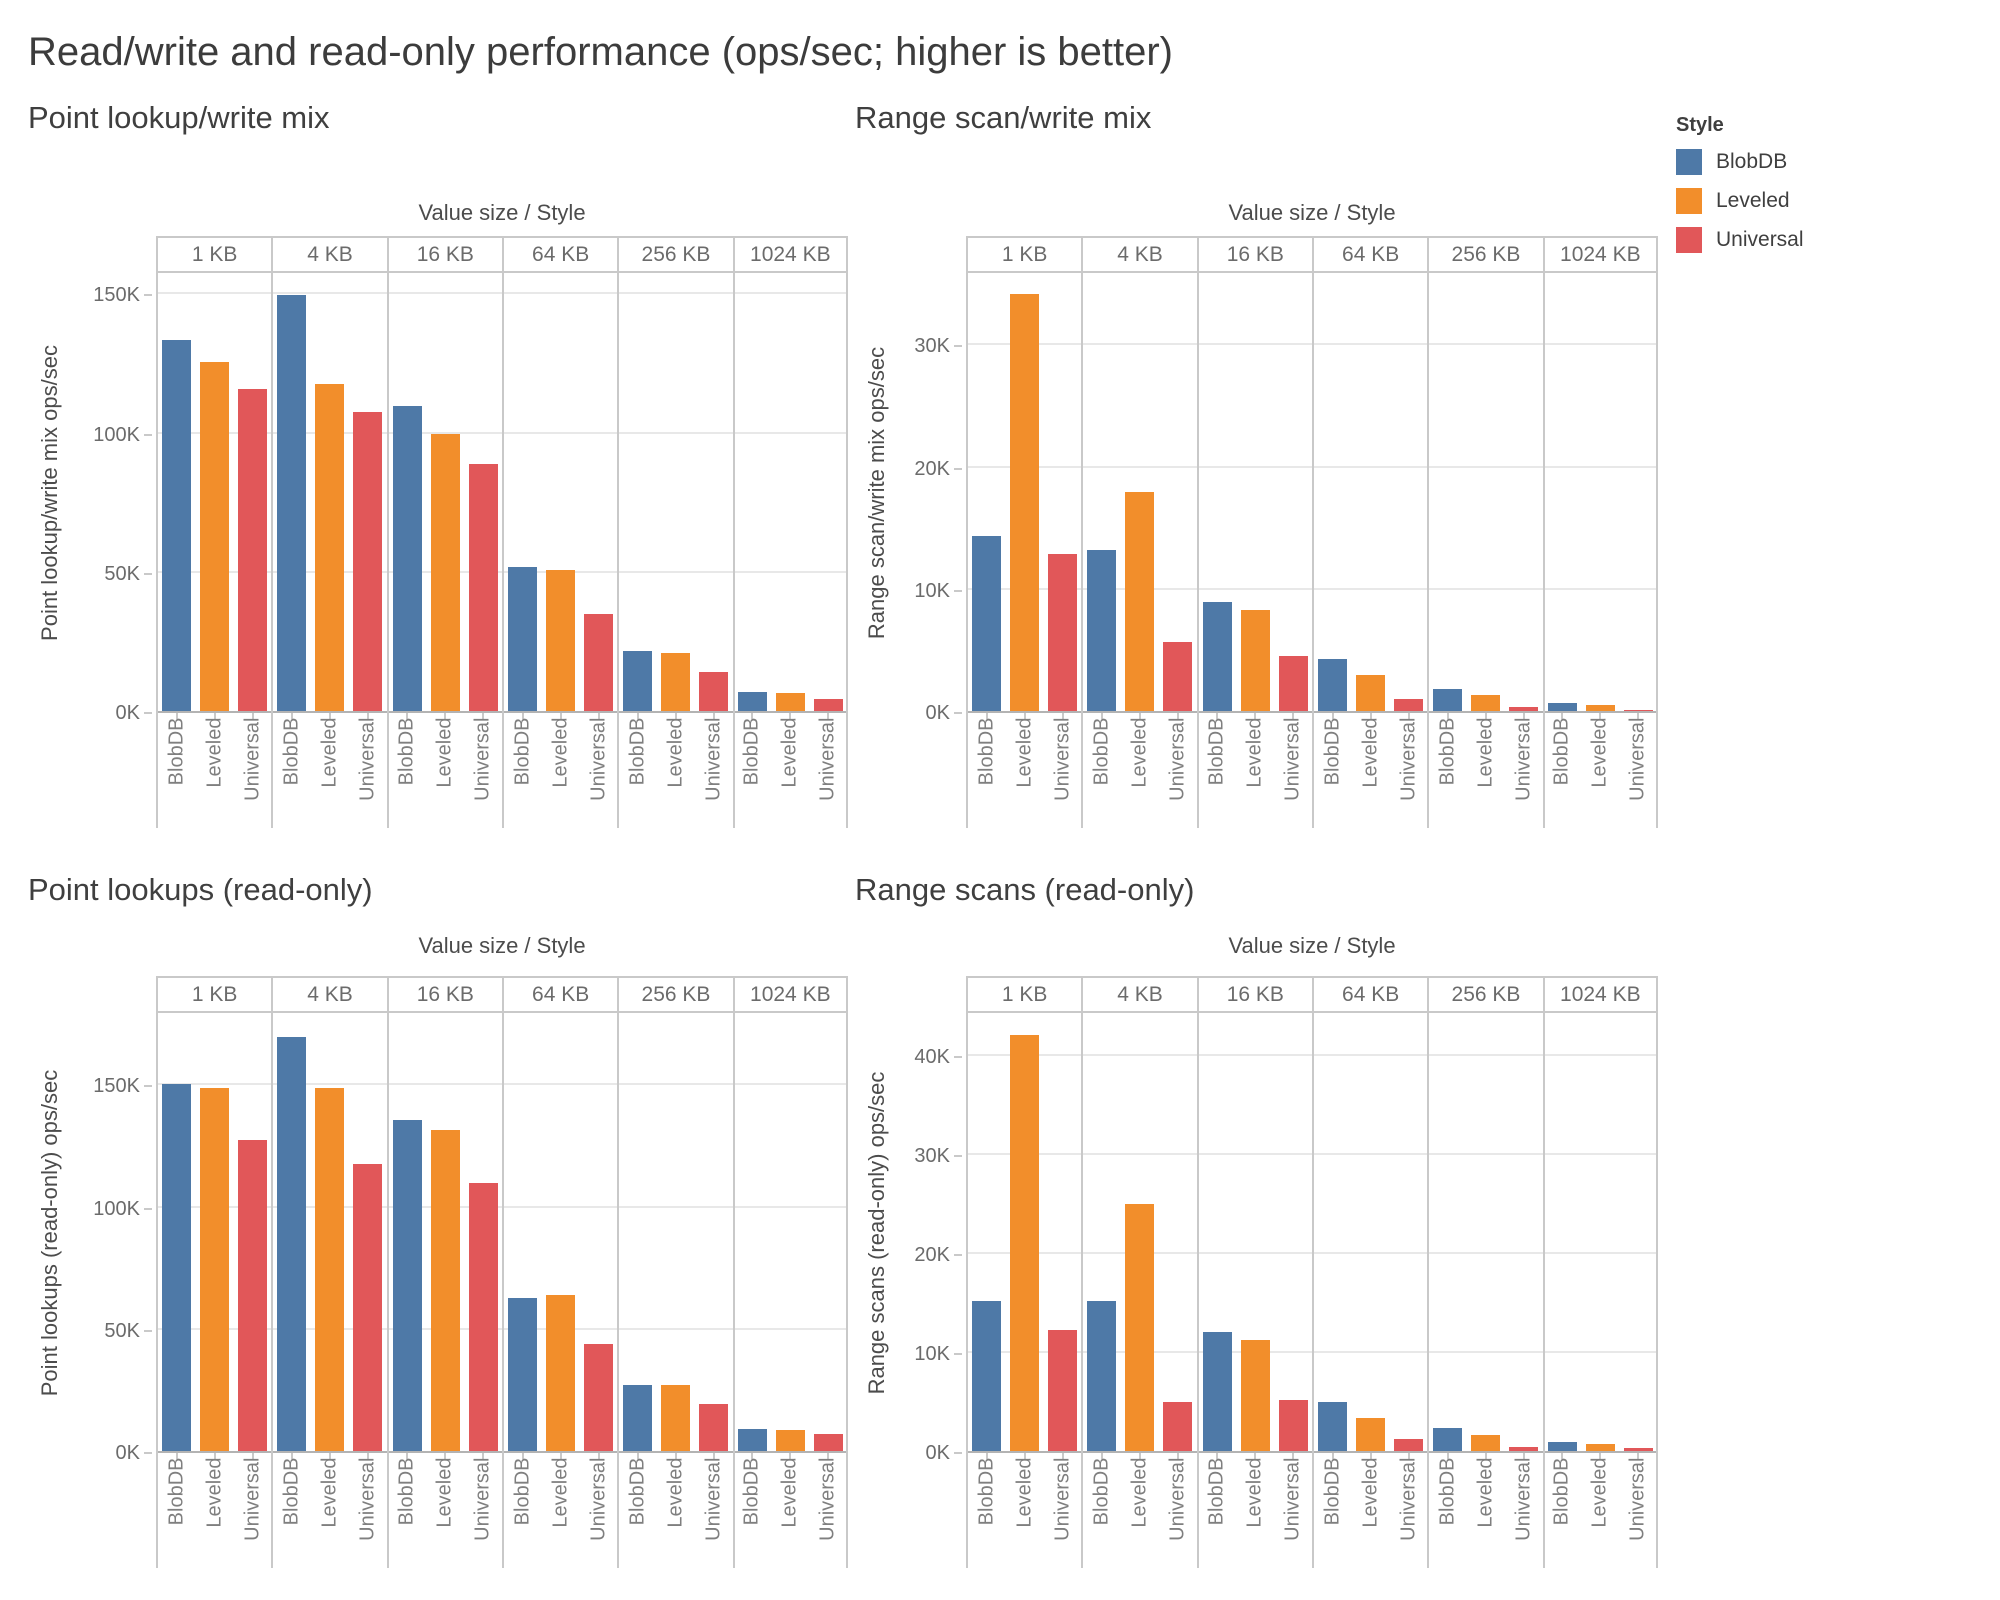 The width and height of the screenshot is (2000, 1600). What do you see at coordinates (1689, 240) in the screenshot?
I see `legend-swatch-universal` at bounding box center [1689, 240].